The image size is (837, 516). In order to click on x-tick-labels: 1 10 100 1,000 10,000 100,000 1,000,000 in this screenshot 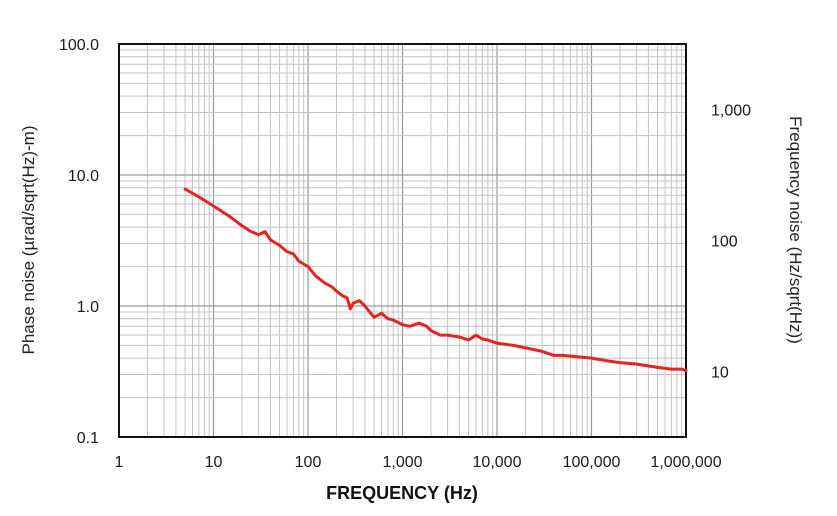, I will do `click(418, 462)`.